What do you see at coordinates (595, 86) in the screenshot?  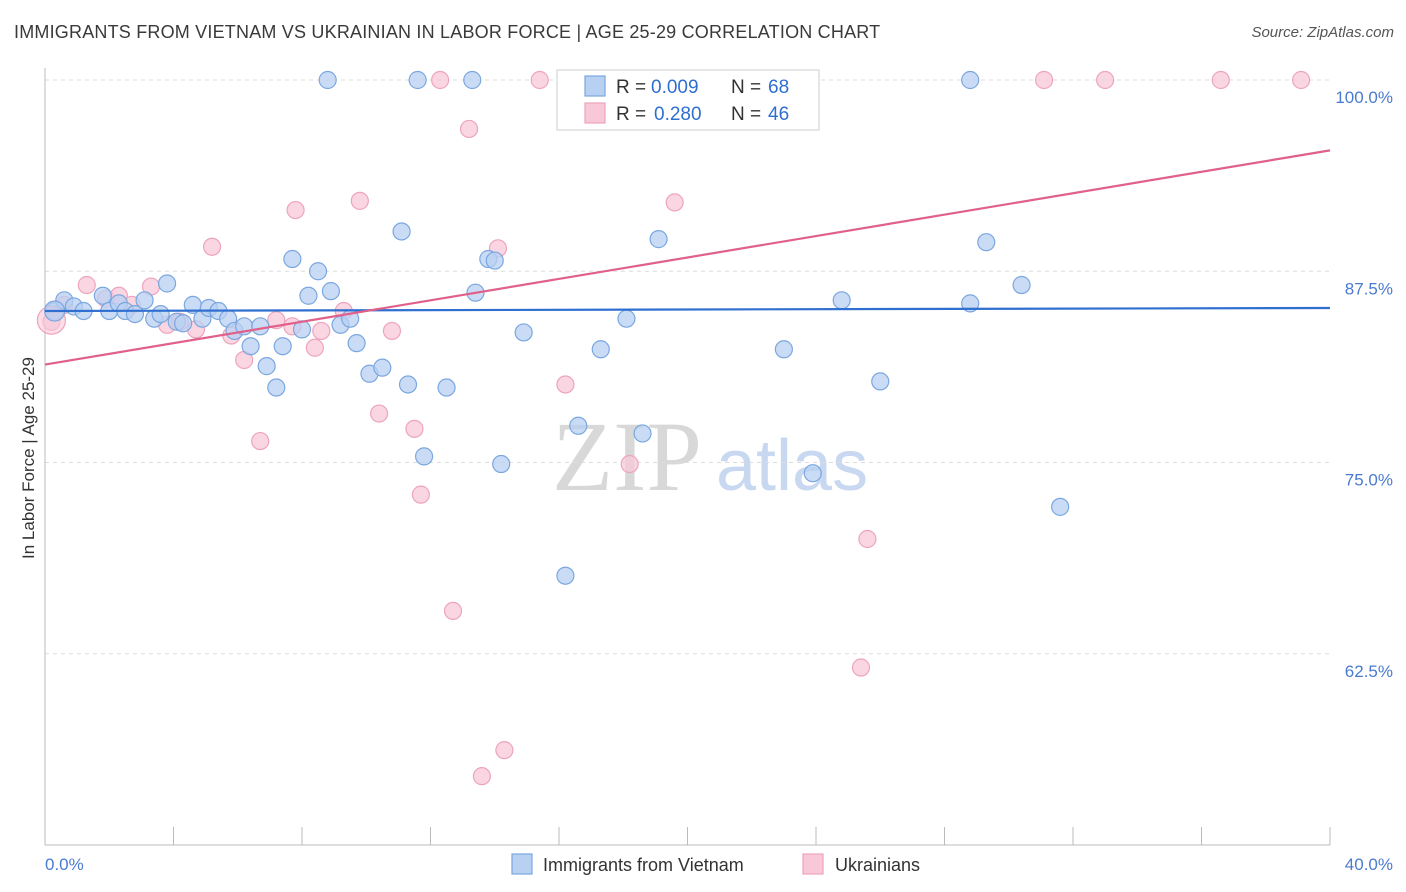 I see `legend-swatch-vietnam` at bounding box center [595, 86].